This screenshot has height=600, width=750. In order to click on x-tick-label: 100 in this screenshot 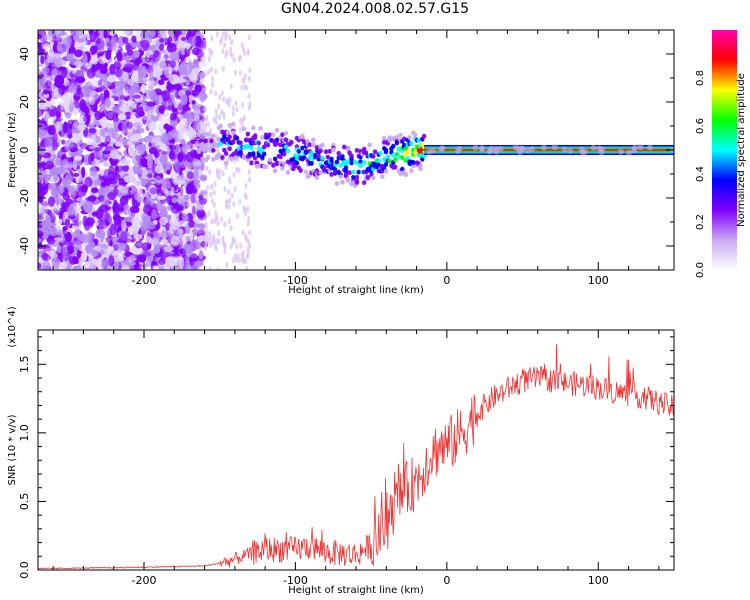, I will do `click(598, 580)`.